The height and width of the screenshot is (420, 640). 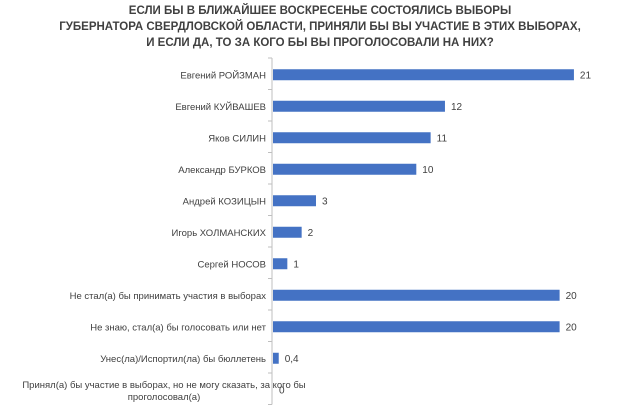 I want to click on value-label: 0,4, so click(x=292, y=359).